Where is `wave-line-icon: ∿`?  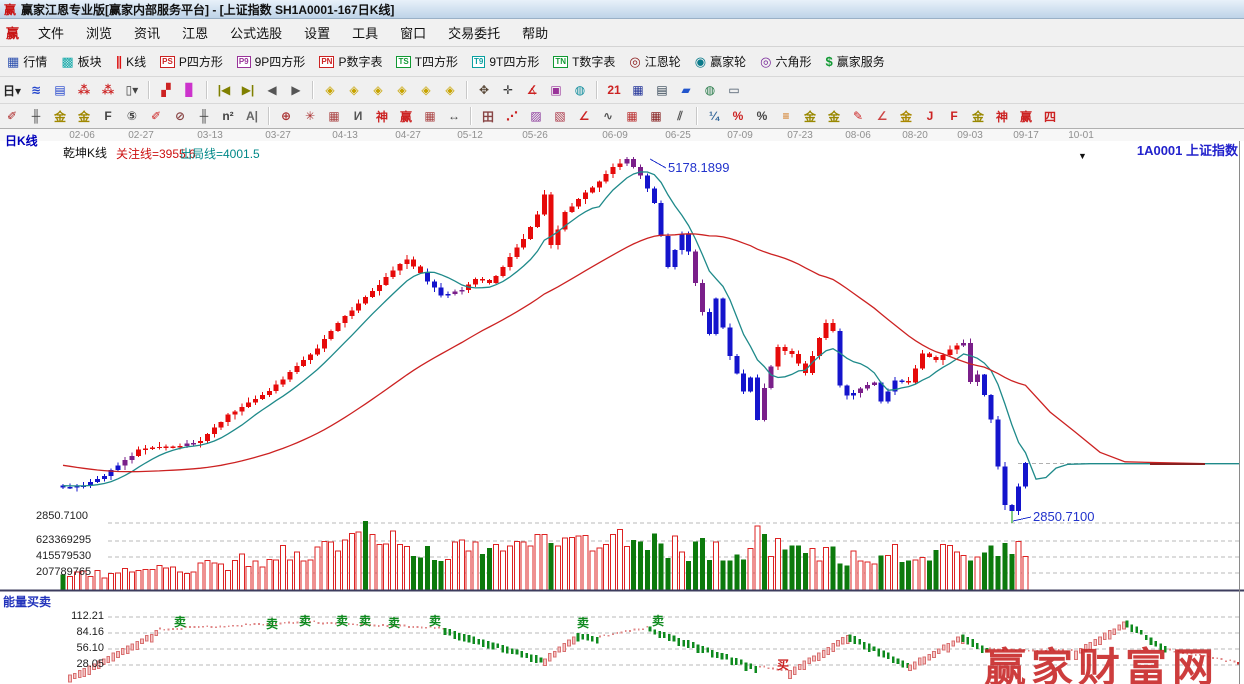
wave-line-icon: ∿ is located at coordinates (608, 116).